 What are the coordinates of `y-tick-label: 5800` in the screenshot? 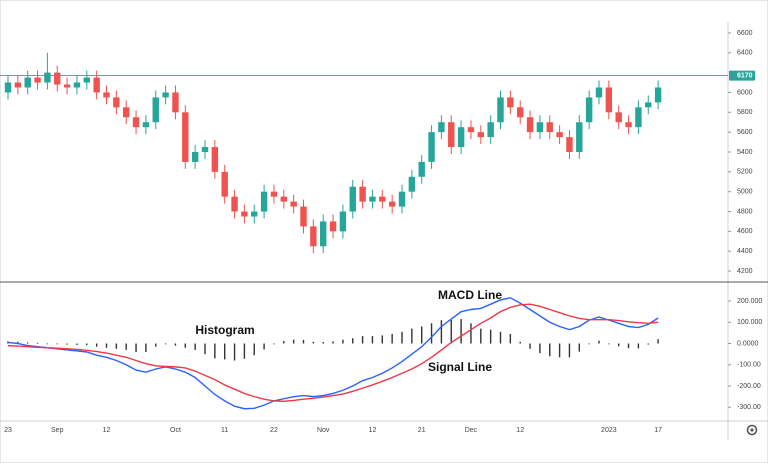 It's located at (745, 112).